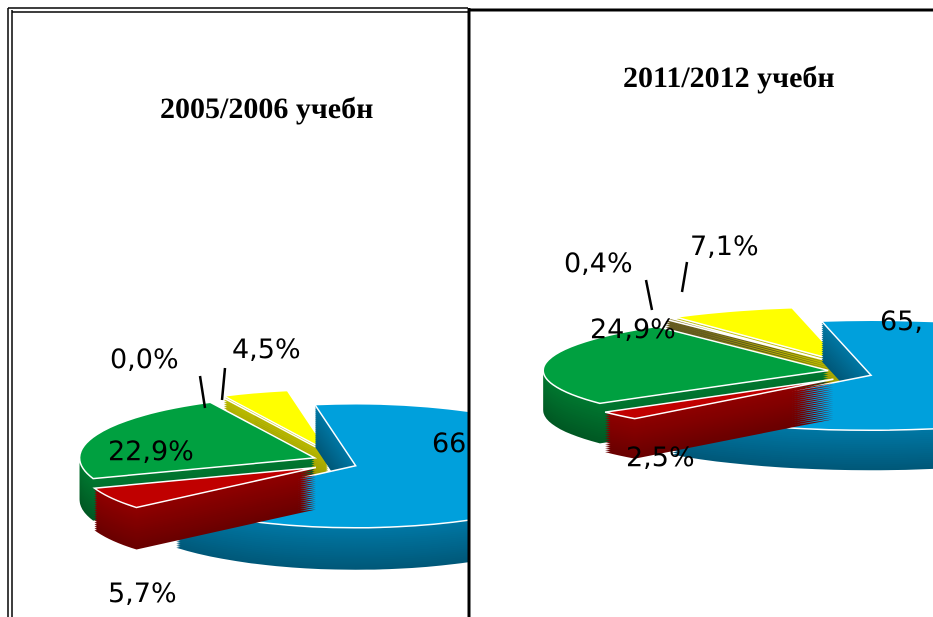 The image size is (933, 617). I want to click on data-label: 65,, so click(901, 321).